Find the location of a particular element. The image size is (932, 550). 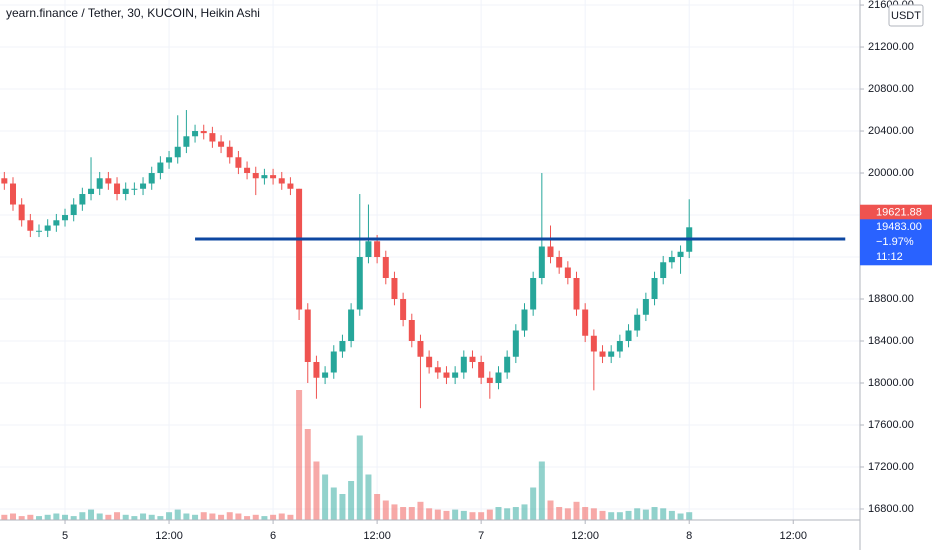

change-label: −1.97% is located at coordinates (895, 242).